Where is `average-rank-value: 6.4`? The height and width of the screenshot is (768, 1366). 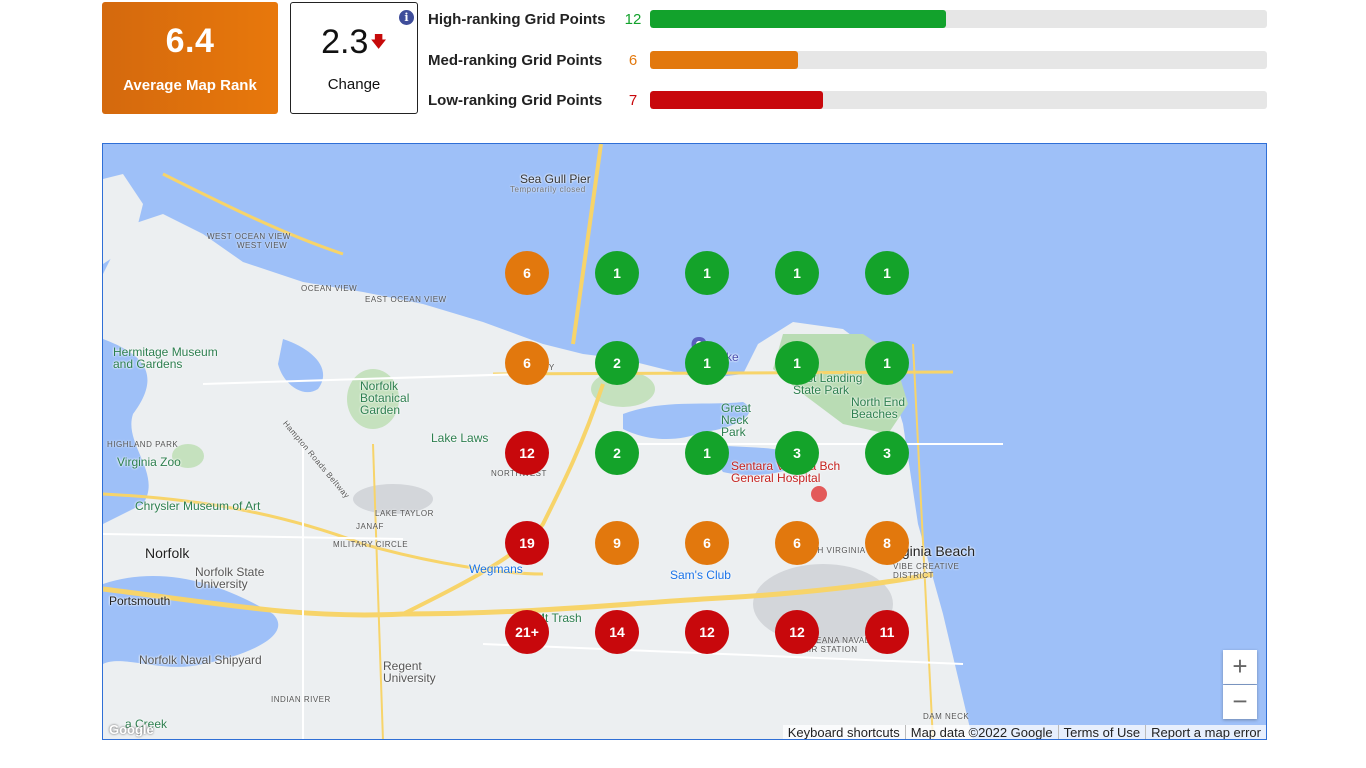 average-rank-value: 6.4 is located at coordinates (190, 41).